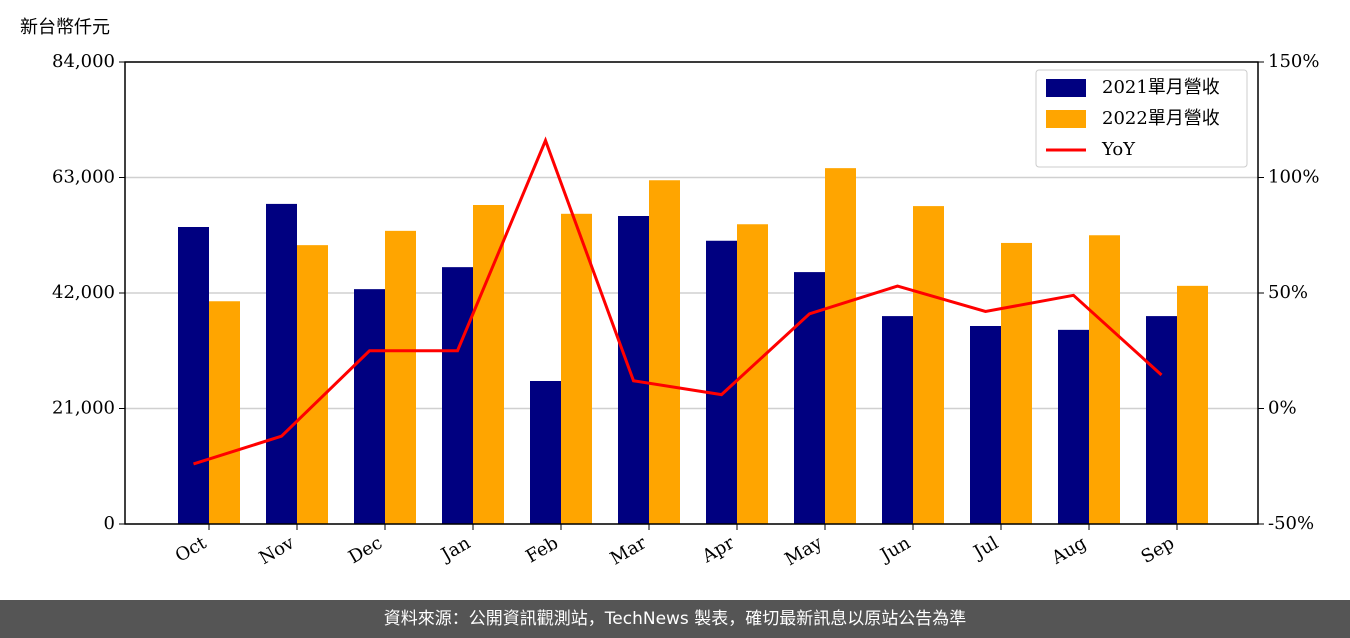 This screenshot has width=1350, height=638. I want to click on y2-tick-label: 100%, so click(1293, 177).